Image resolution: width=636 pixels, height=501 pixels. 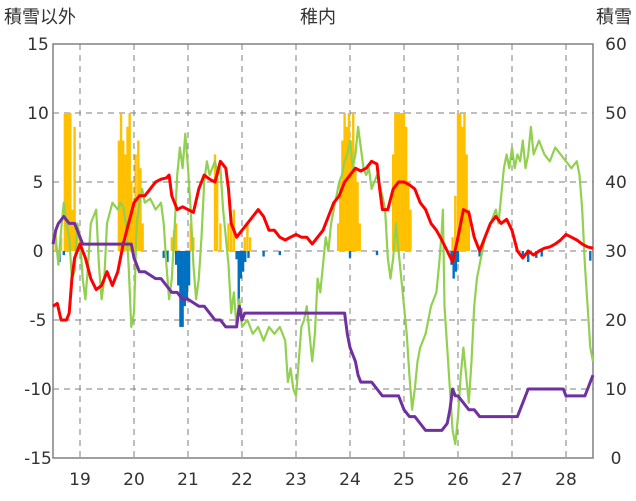 I want to click on left-tick-4: 5, so click(x=38, y=183).